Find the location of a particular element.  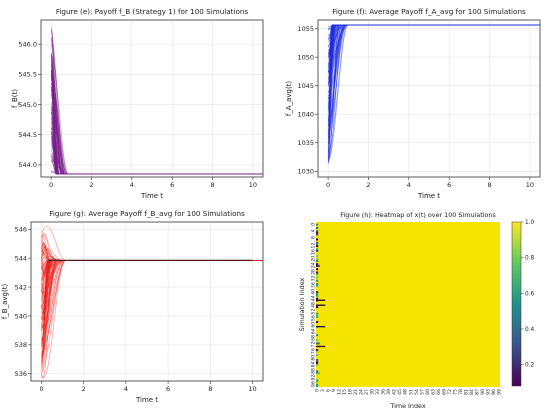

colorbar-tick-label: 1.0 is located at coordinates (530, 223).